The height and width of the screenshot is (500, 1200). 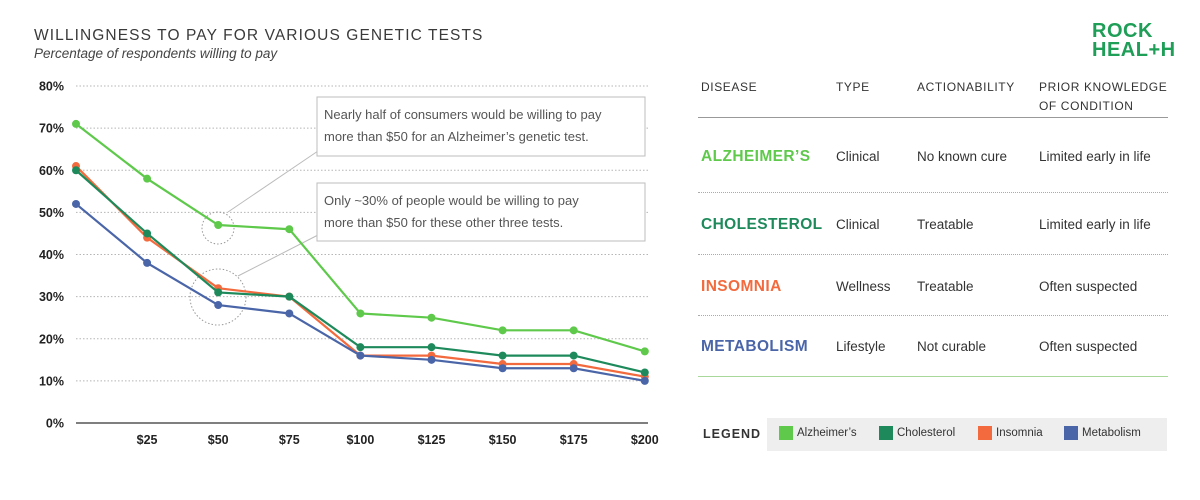 What do you see at coordinates (962, 156) in the screenshot?
I see `action-alzheimers: No known cure` at bounding box center [962, 156].